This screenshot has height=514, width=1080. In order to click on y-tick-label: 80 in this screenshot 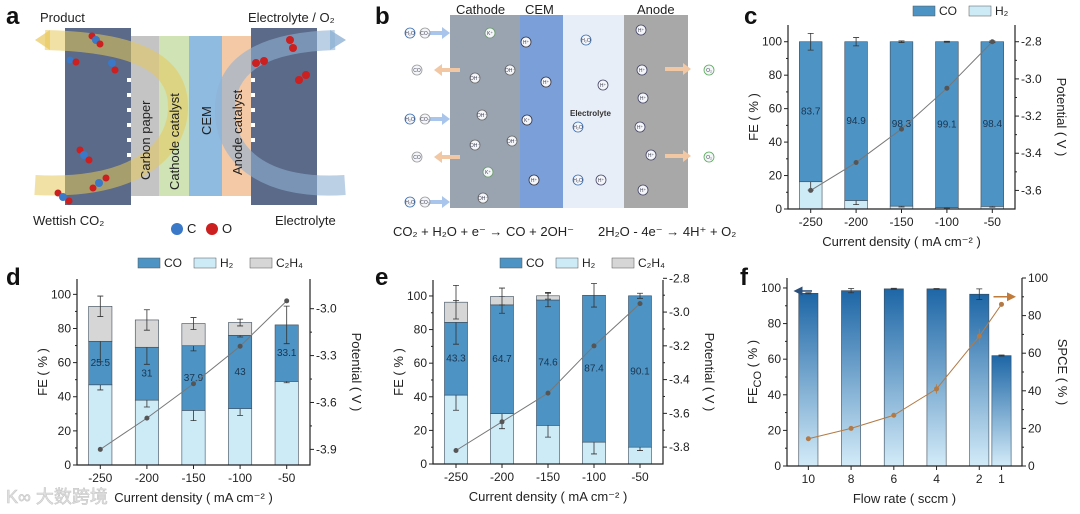, I will do `click(65, 328)`.